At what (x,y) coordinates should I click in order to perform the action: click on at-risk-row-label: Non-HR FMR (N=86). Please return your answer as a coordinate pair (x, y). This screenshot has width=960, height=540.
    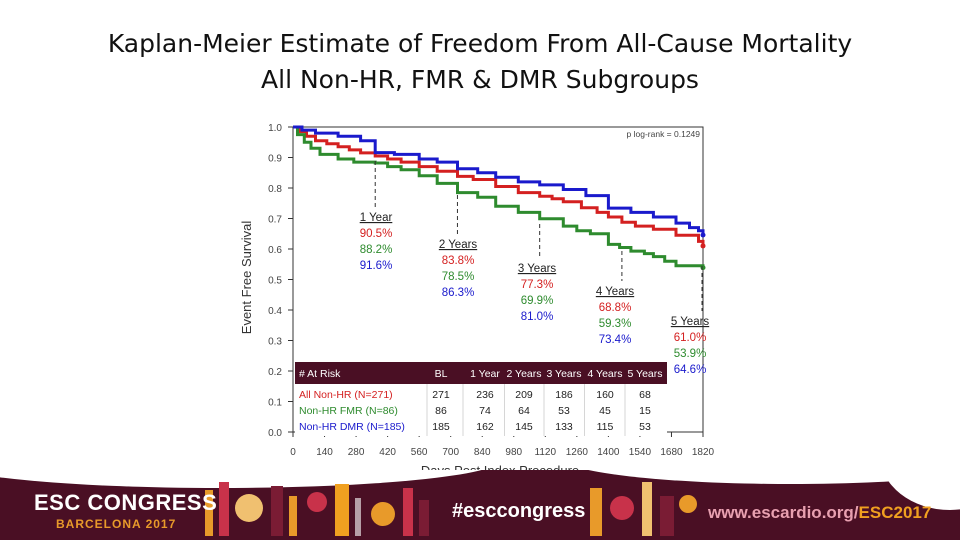
    Looking at the image, I should click on (348, 411).